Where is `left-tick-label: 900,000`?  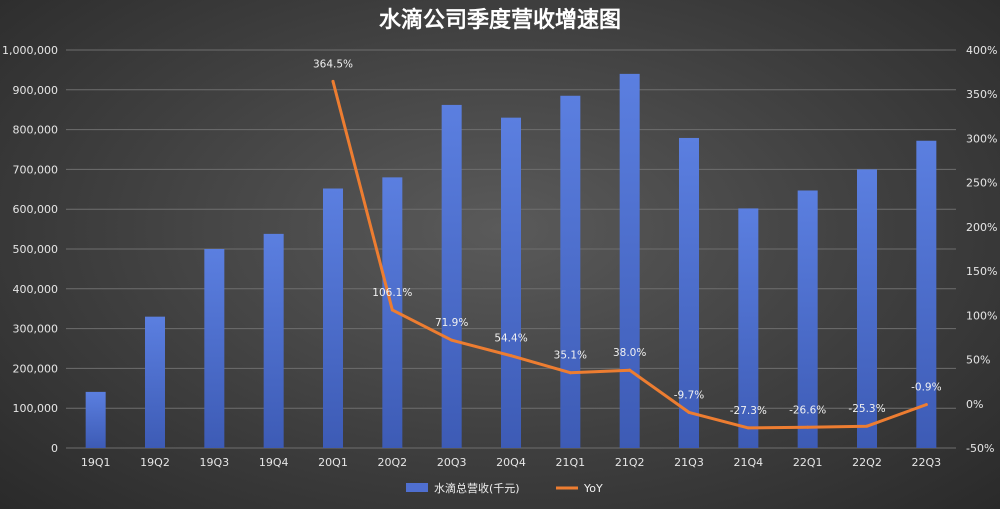
left-tick-label: 900,000 is located at coordinates (36, 90).